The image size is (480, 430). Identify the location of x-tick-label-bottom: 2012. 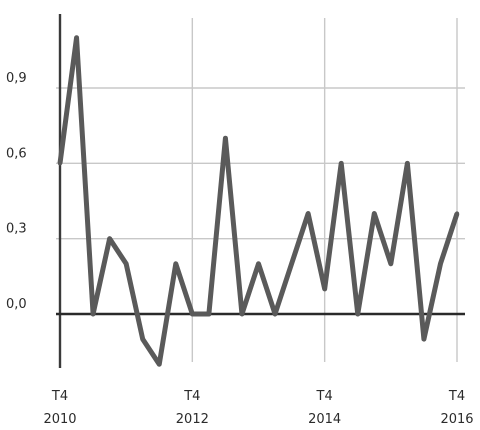
(192, 419).